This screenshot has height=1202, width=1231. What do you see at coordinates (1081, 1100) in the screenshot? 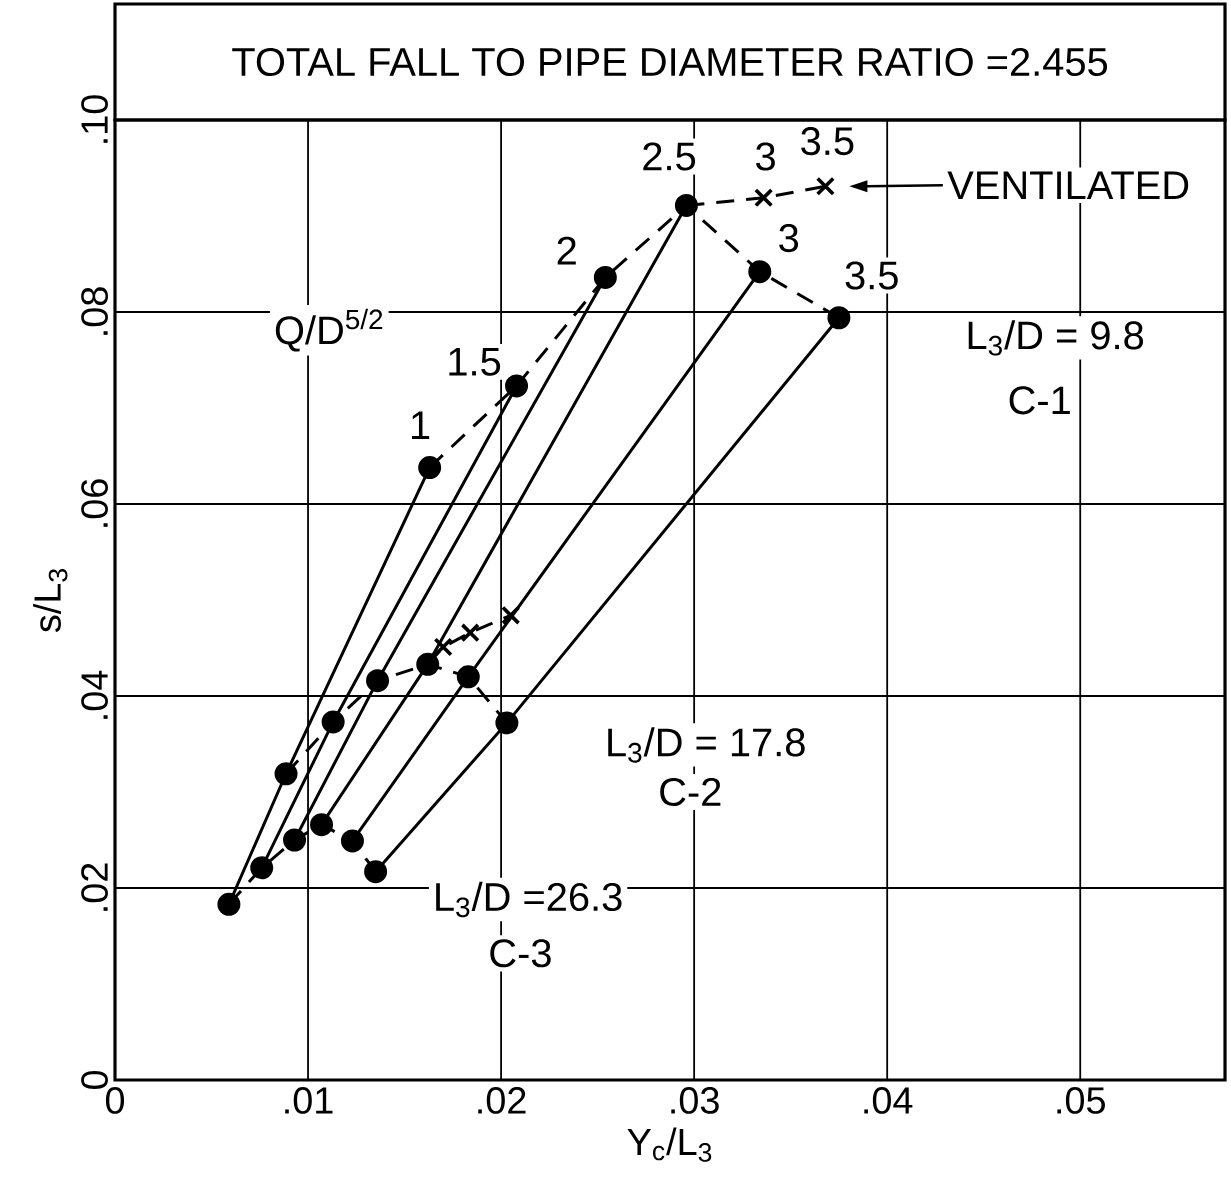
I see `x-tick-label: .05` at bounding box center [1081, 1100].